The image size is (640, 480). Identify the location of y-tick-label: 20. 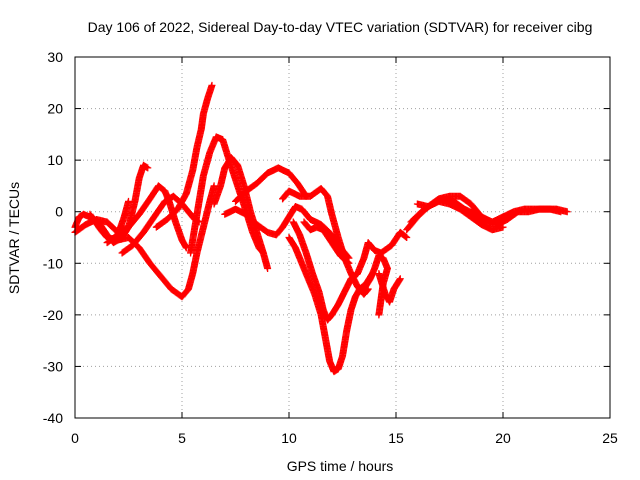
(55, 109).